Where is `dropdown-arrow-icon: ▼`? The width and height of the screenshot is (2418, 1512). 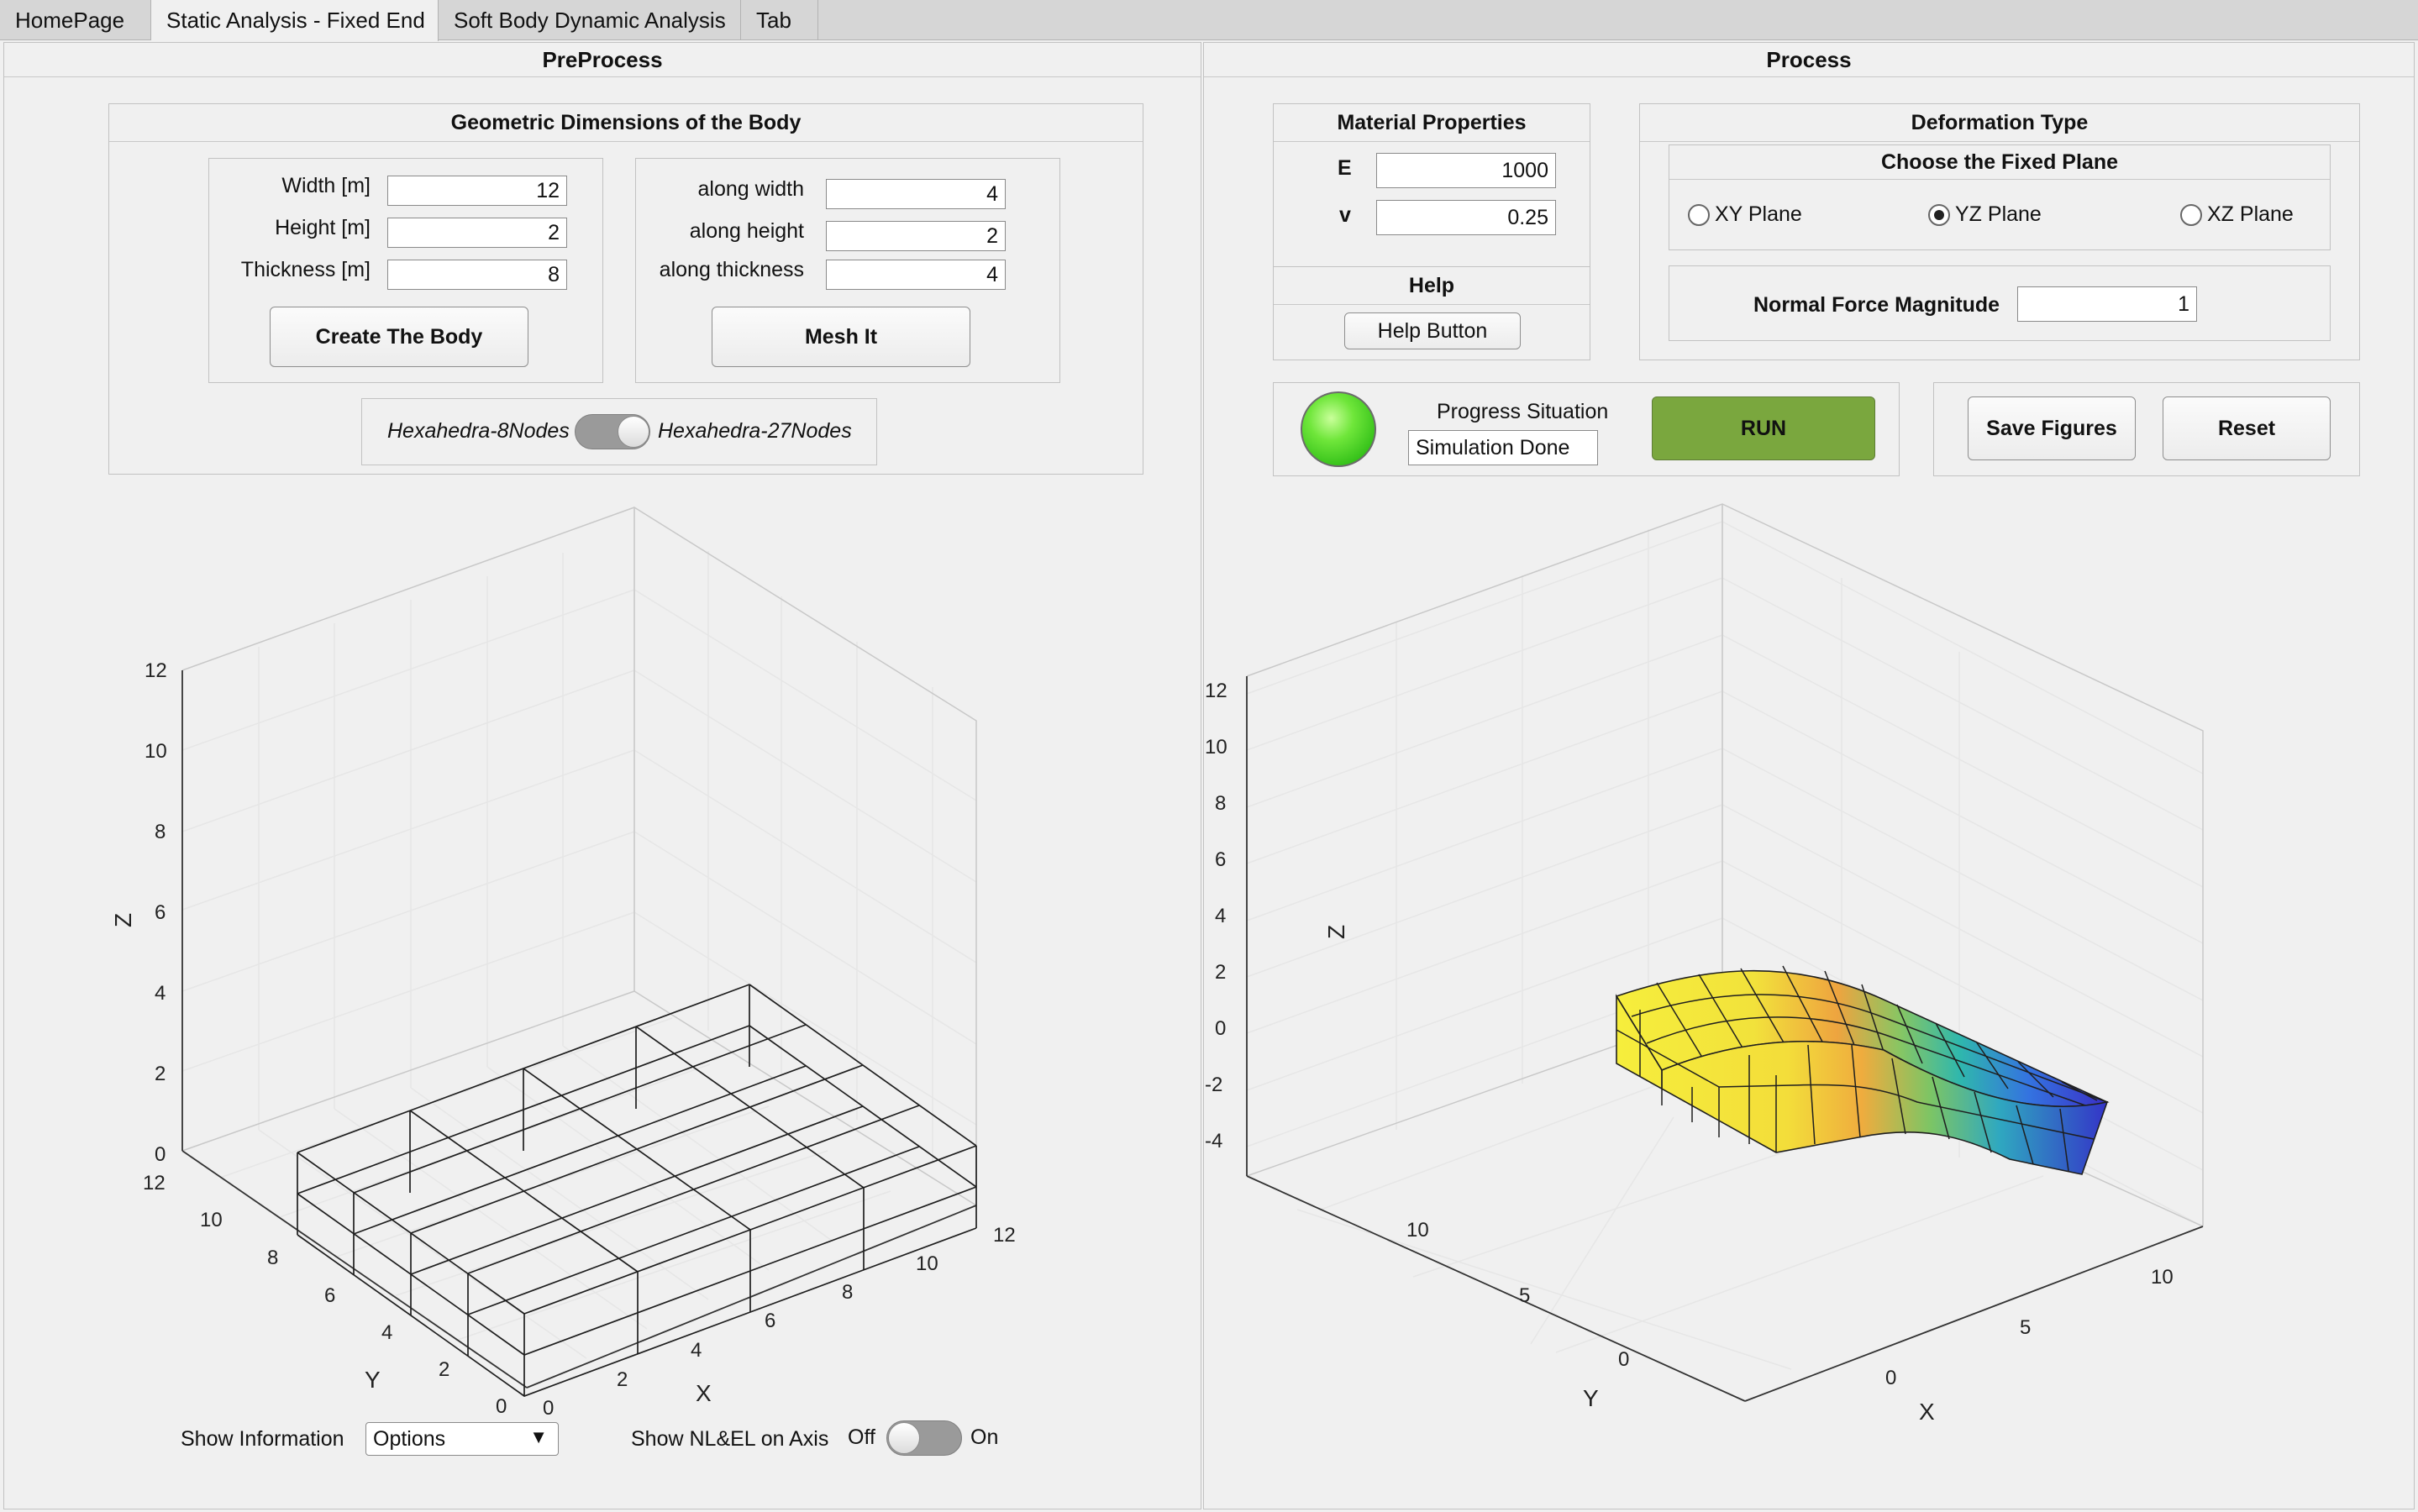
dropdown-arrow-icon: ▼ is located at coordinates (538, 1436).